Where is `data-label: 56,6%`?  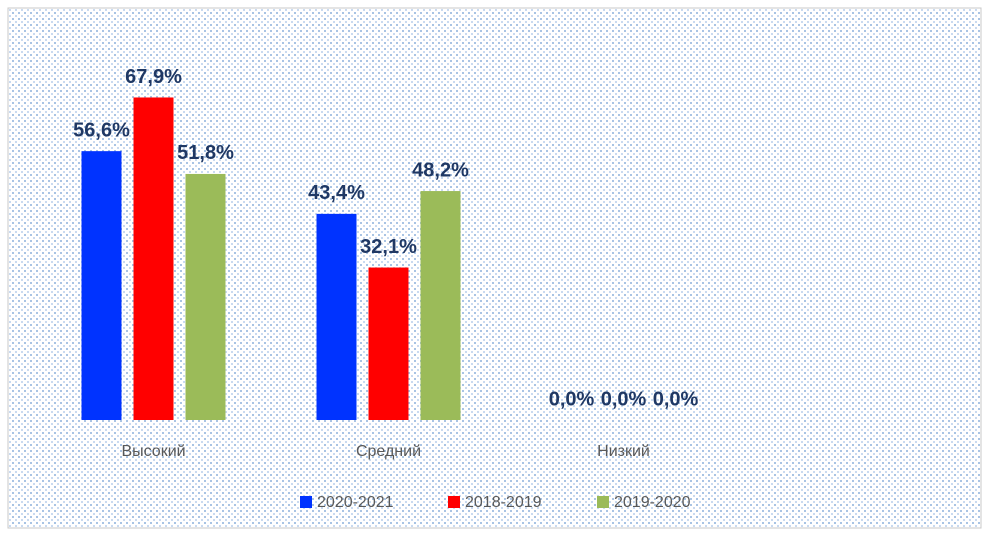 data-label: 56,6% is located at coordinates (101, 130).